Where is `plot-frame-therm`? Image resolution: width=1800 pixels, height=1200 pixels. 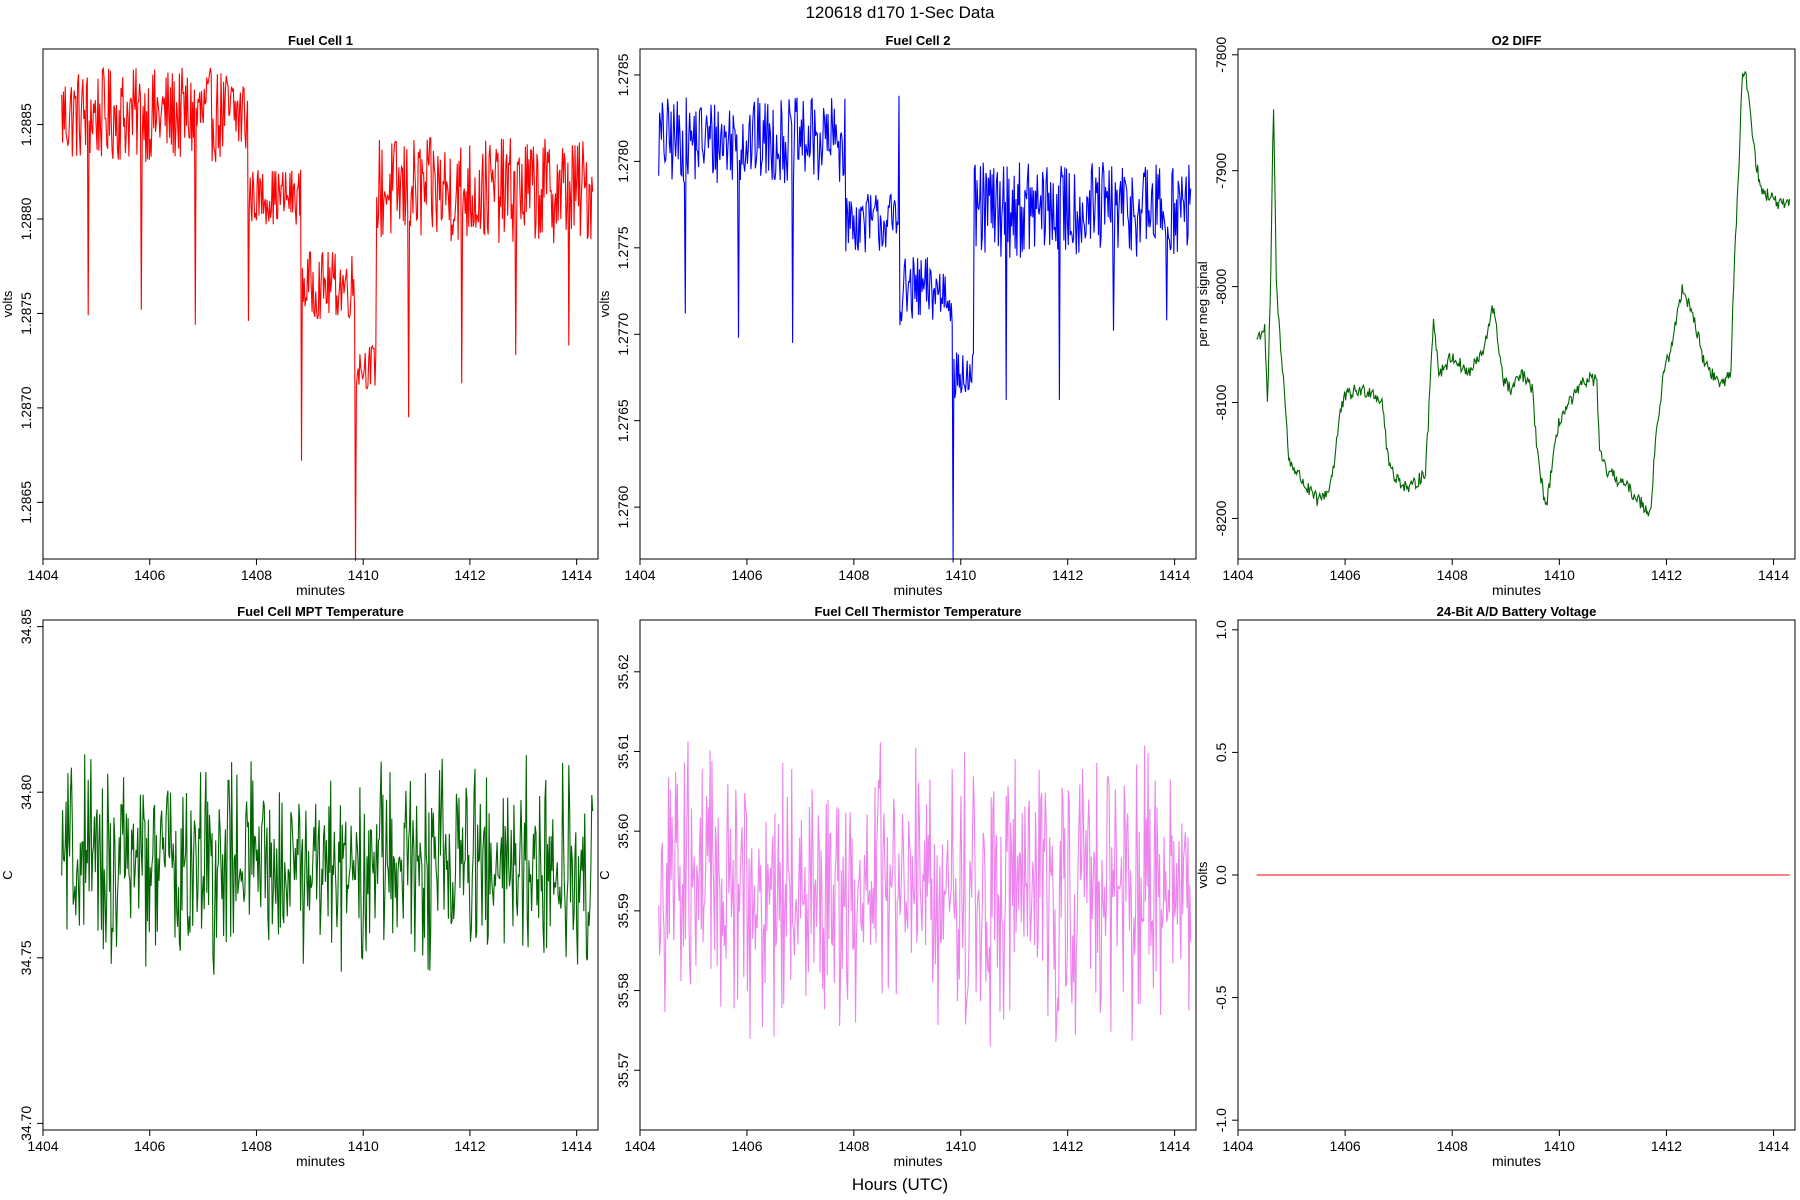 plot-frame-therm is located at coordinates (918, 875).